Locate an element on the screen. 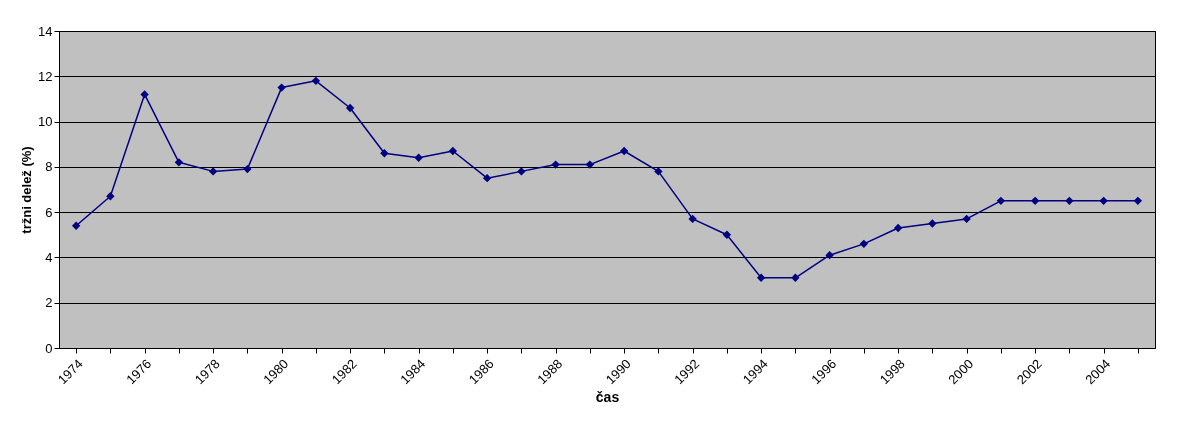 The image size is (1192, 423). y-tick-label: 12 is located at coordinates (45, 76).